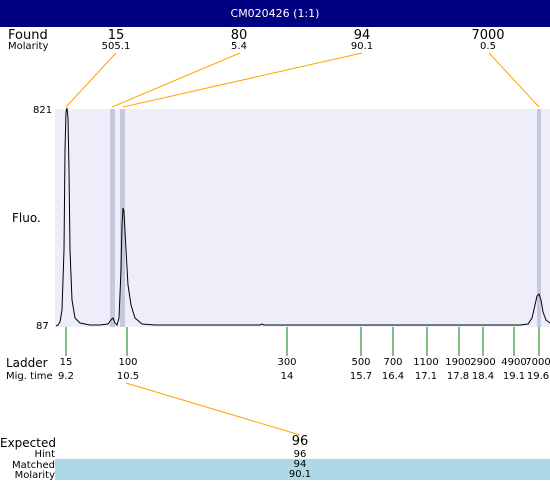 Image resolution: width=550 pixels, height=481 pixels. I want to click on ladder-time: 18.4, so click(483, 376).